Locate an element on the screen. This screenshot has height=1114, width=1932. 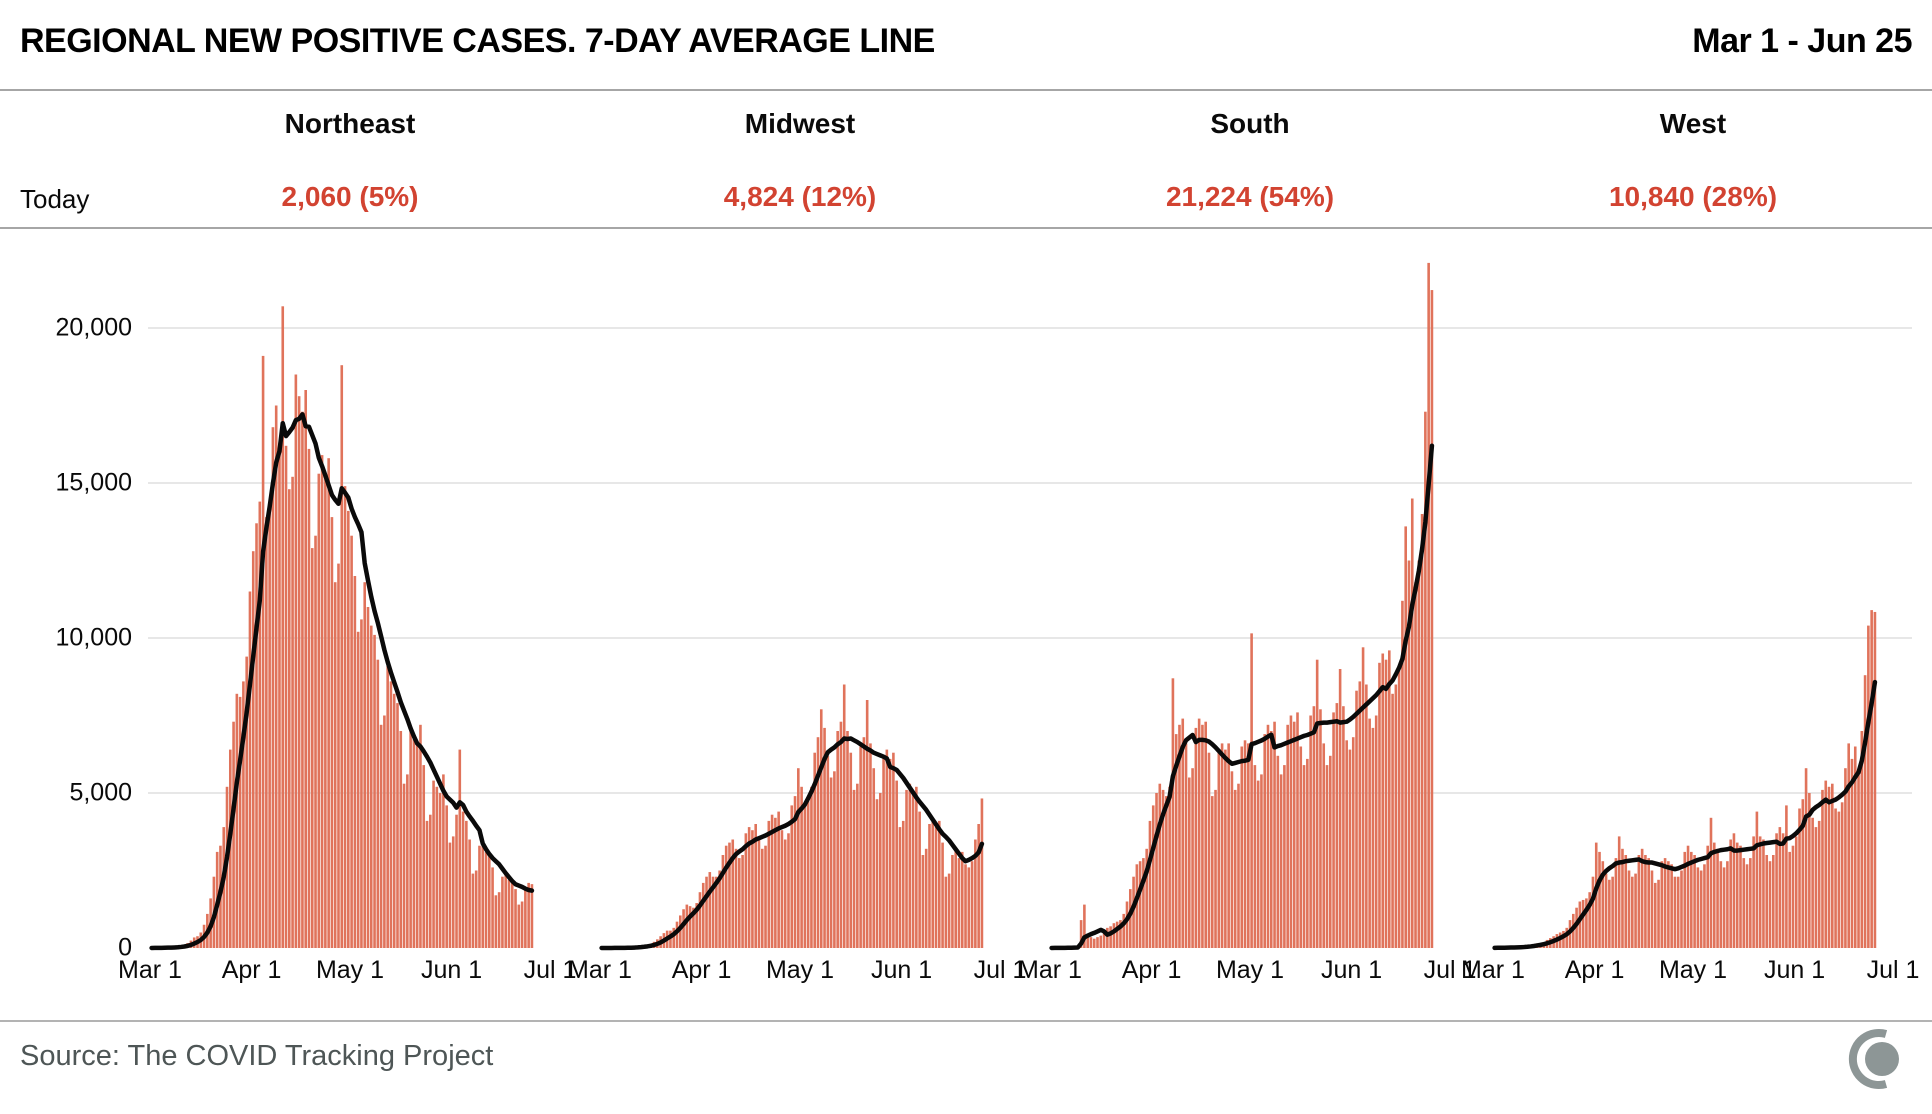
seven-day-average-line is located at coordinates (1685, 815).